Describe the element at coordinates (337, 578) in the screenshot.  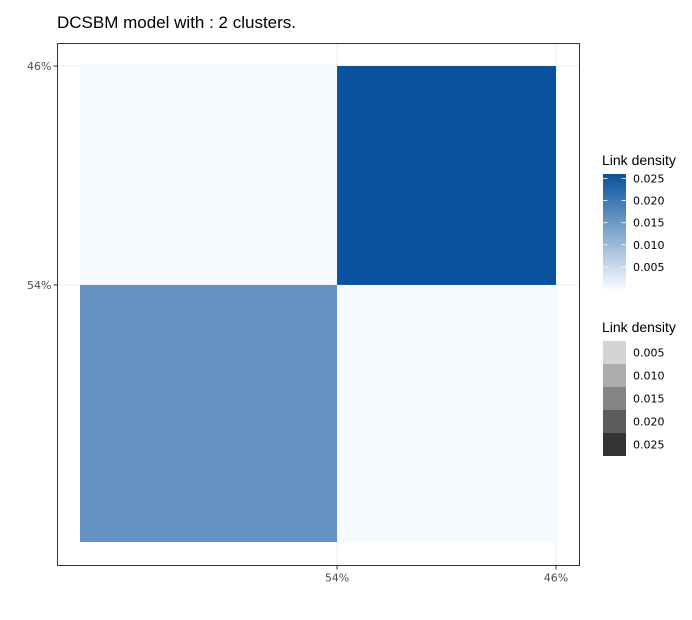
I see `x-tick-label: 54%` at that location.